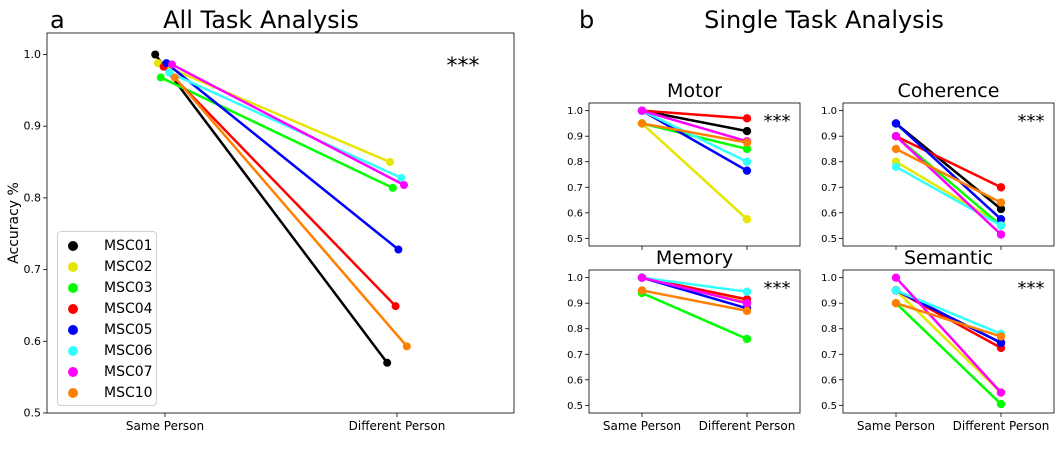  I want to click on panel-title: Semantic, so click(948, 258).